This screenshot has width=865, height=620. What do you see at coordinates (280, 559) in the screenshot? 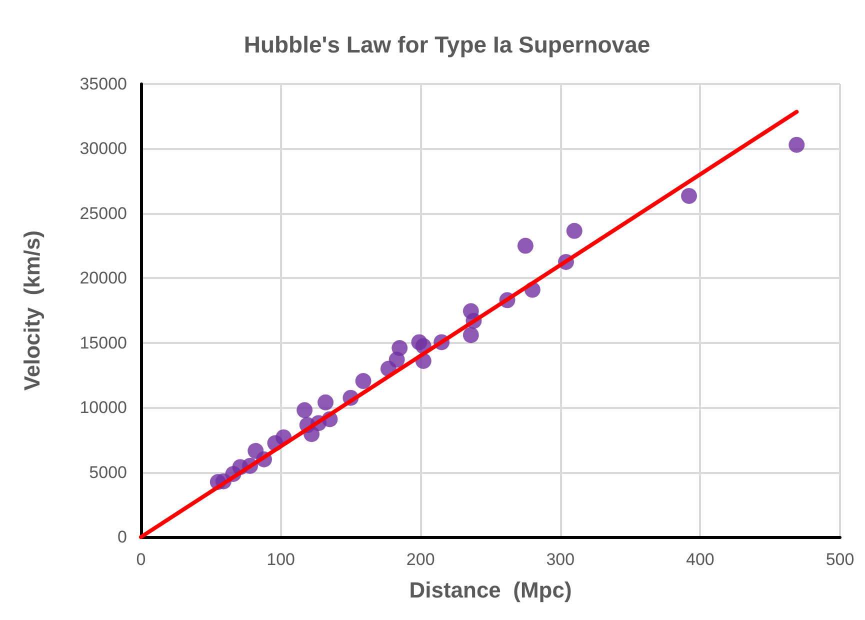
I see `x-tick-label: 100` at bounding box center [280, 559].